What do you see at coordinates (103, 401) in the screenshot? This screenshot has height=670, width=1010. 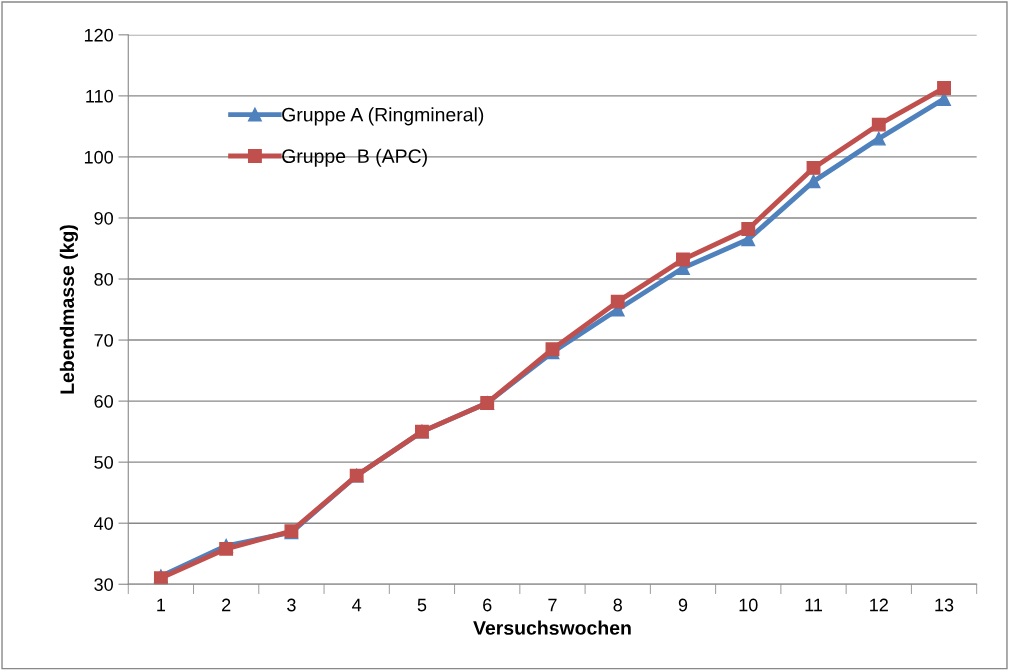 I see `y-tick-label: 60` at bounding box center [103, 401].